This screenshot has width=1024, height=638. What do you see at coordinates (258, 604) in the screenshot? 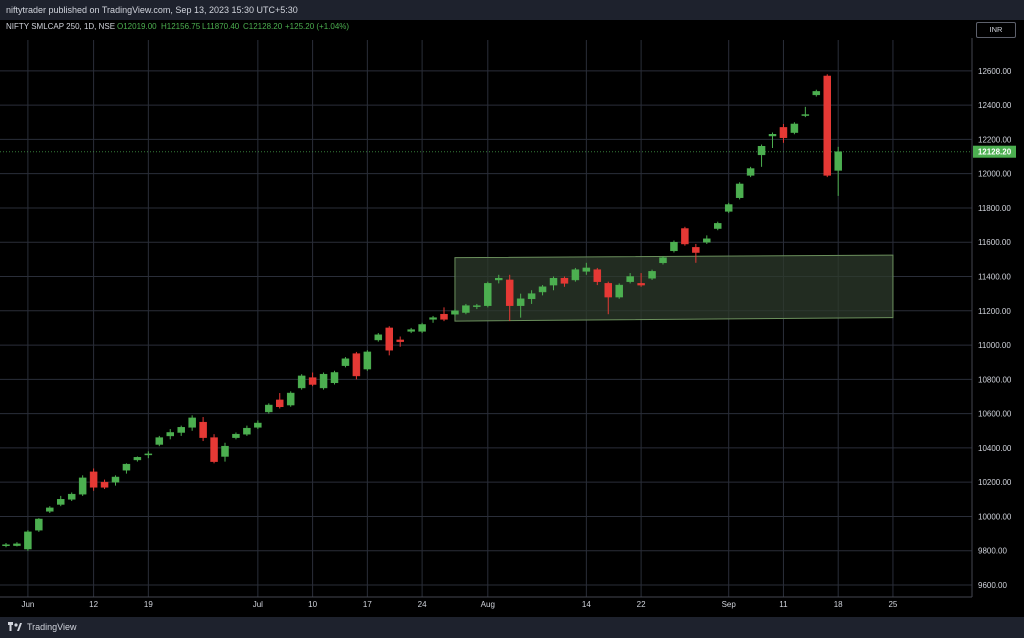
I see `x-tick-label: Jul` at bounding box center [258, 604].